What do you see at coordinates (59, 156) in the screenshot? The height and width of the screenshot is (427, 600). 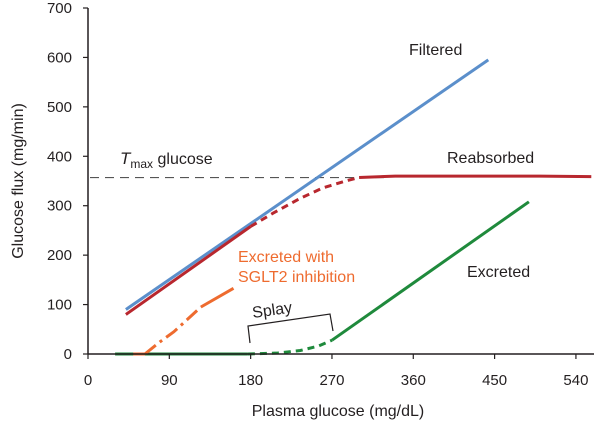 I see `y-tick-label: 400` at bounding box center [59, 156].